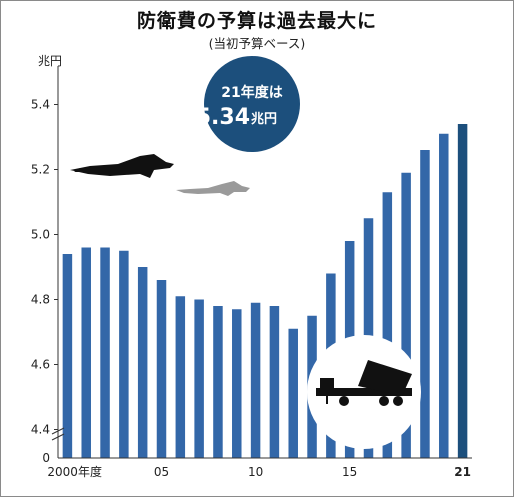 The width and height of the screenshot is (514, 497). Describe the element at coordinates (406, 315) in the screenshot. I see `bar-2018` at that location.